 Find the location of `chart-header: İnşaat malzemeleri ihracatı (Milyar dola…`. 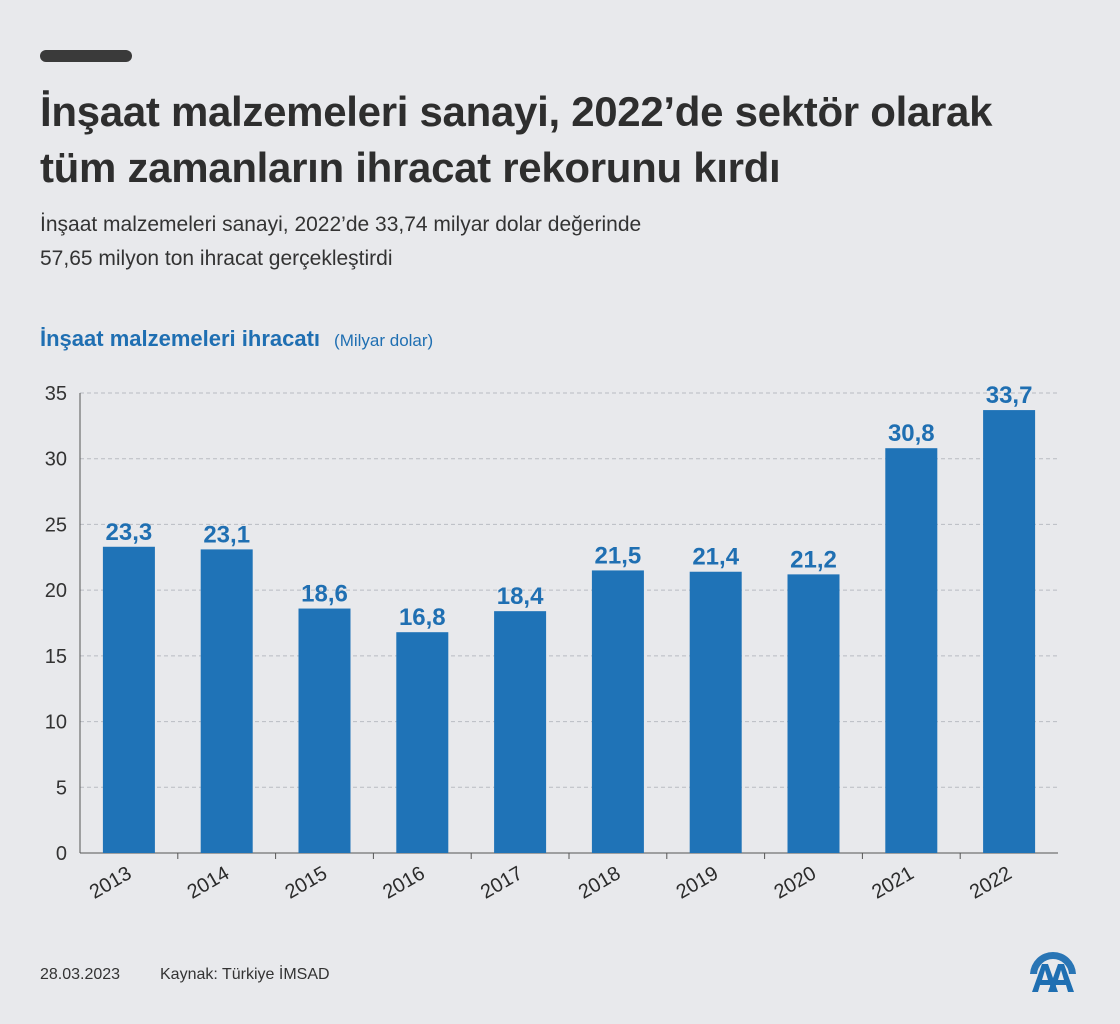

chart-header: İnşaat malzemeleri ihracatı (Milyar dola… is located at coordinates (236, 339).